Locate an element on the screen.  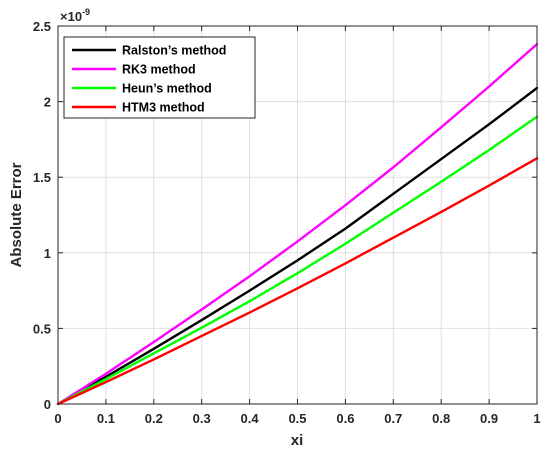
legend-label: RK3 method is located at coordinates (159, 70).